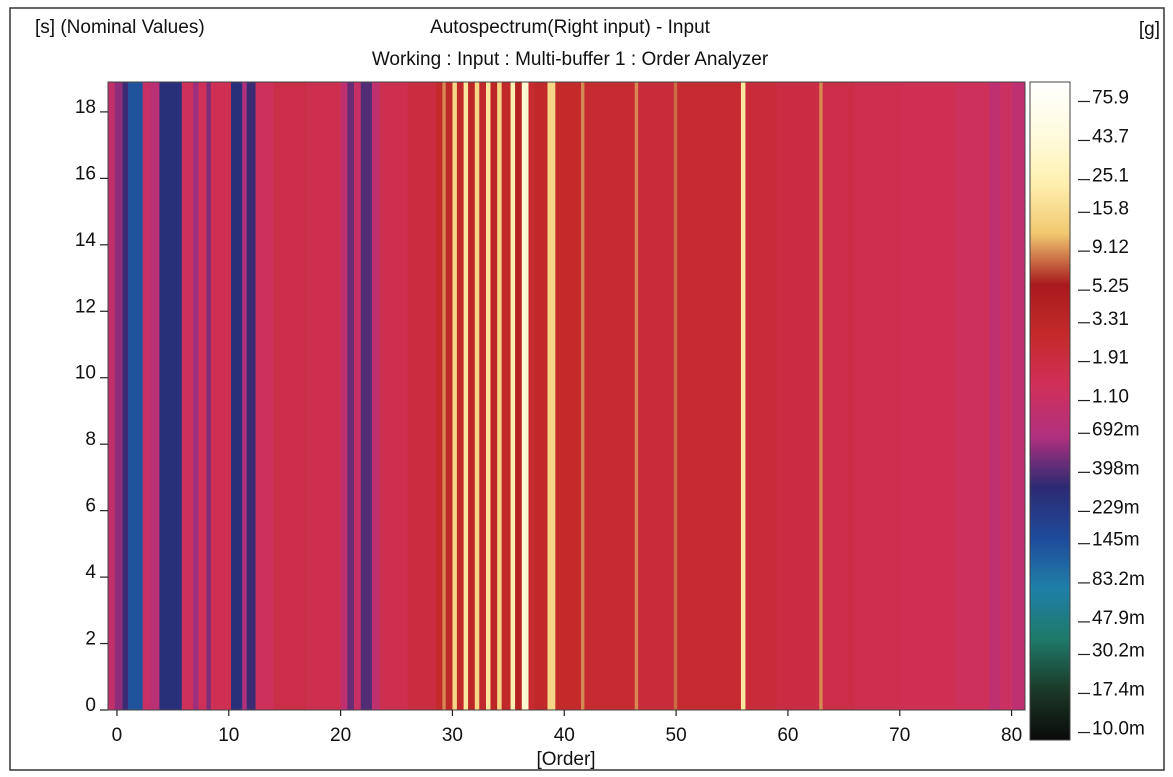  Describe the element at coordinates (85, 173) in the screenshot. I see `y-tick-label: 16` at that location.